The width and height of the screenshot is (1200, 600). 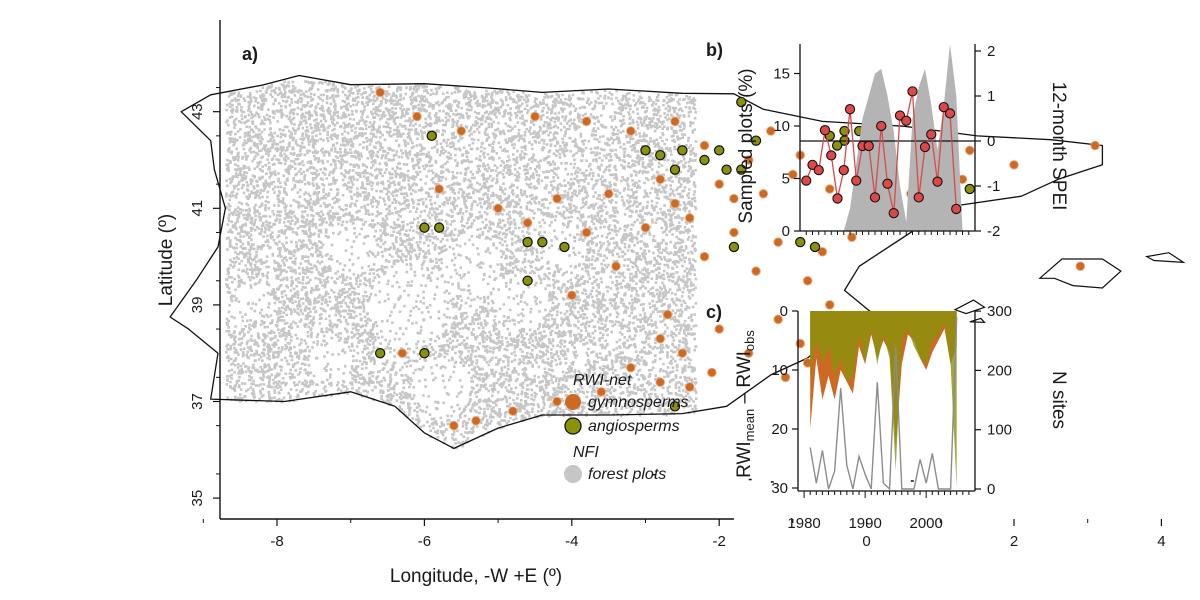 I want to click on menorca-coastline, so click(x=1165, y=258).